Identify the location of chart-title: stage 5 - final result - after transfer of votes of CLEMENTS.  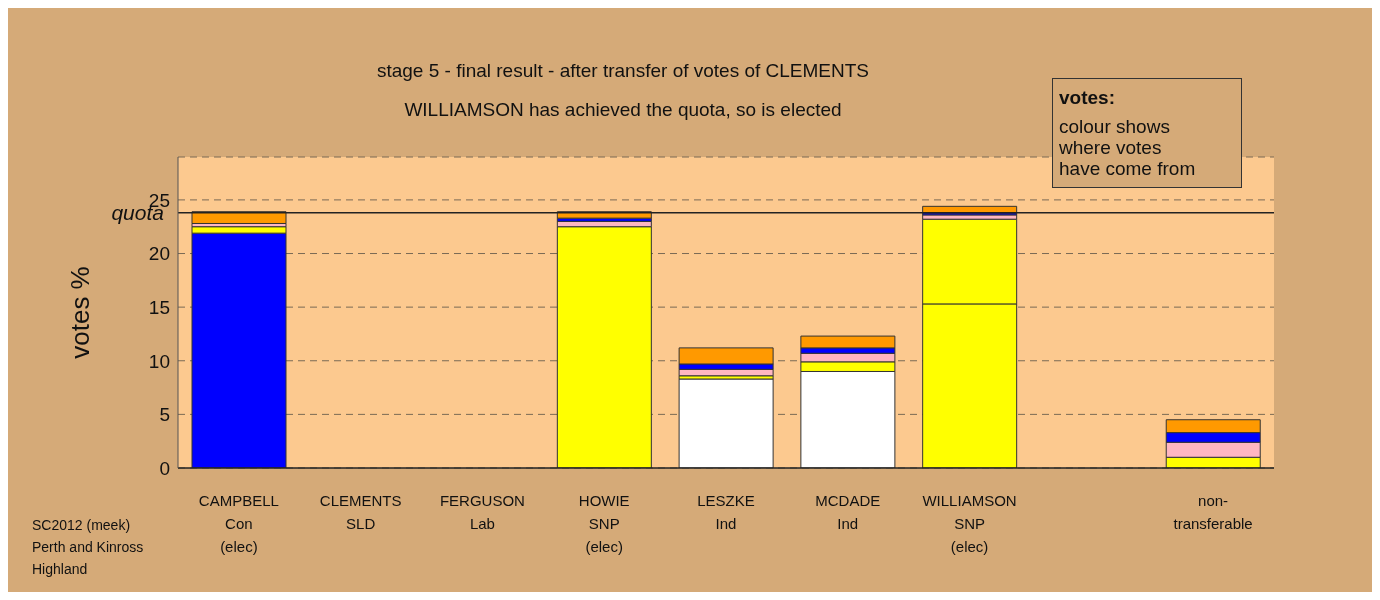
(623, 71).